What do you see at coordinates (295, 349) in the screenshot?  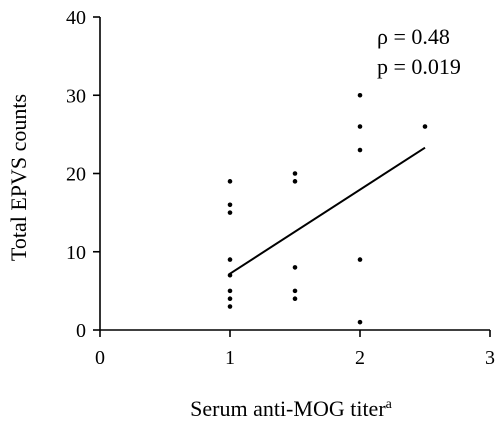 I see `x-ticks: 0 1 2 3` at bounding box center [295, 349].